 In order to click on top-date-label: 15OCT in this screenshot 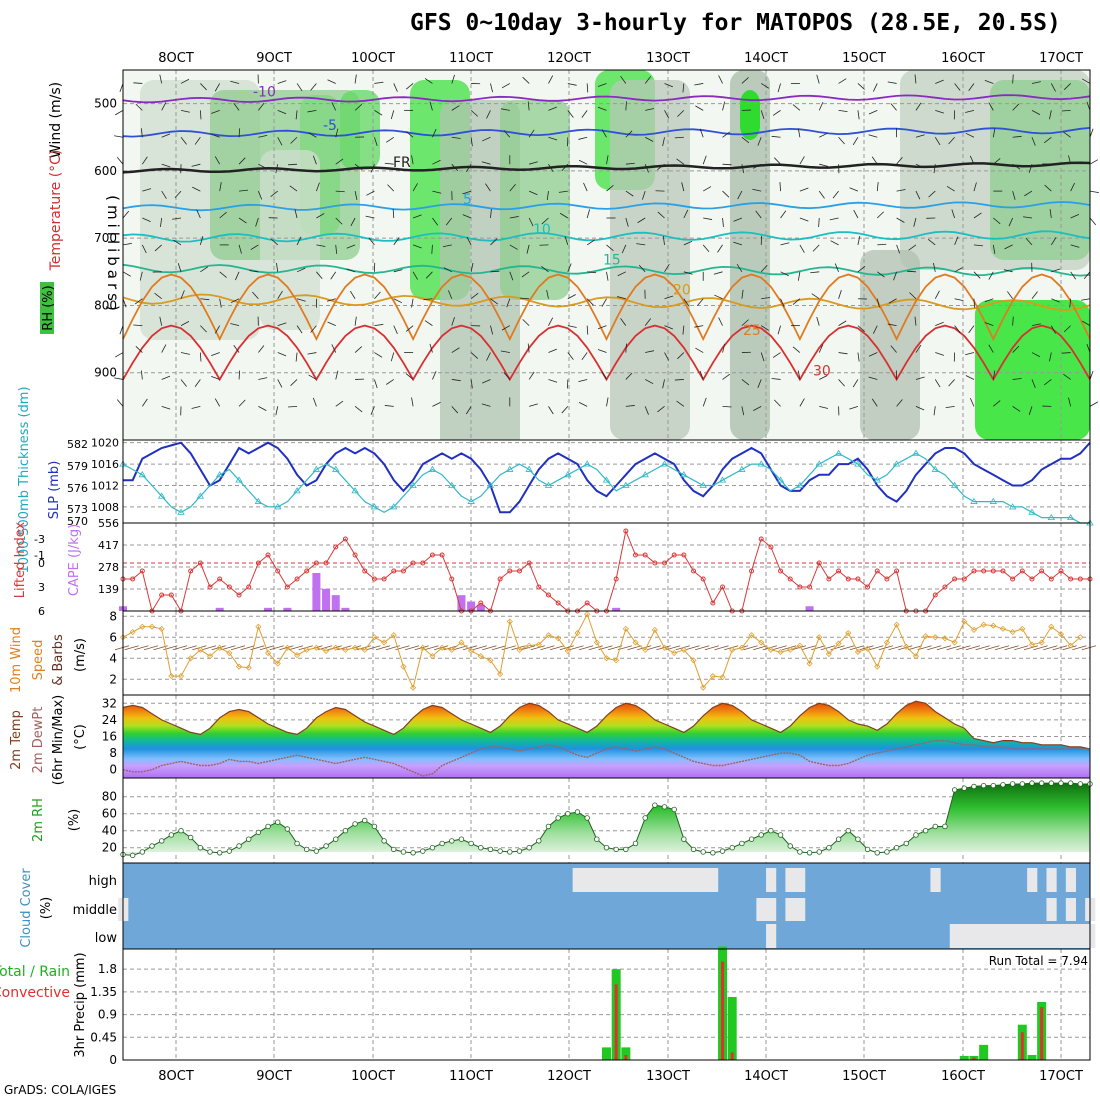, I will do `click(864, 58)`.